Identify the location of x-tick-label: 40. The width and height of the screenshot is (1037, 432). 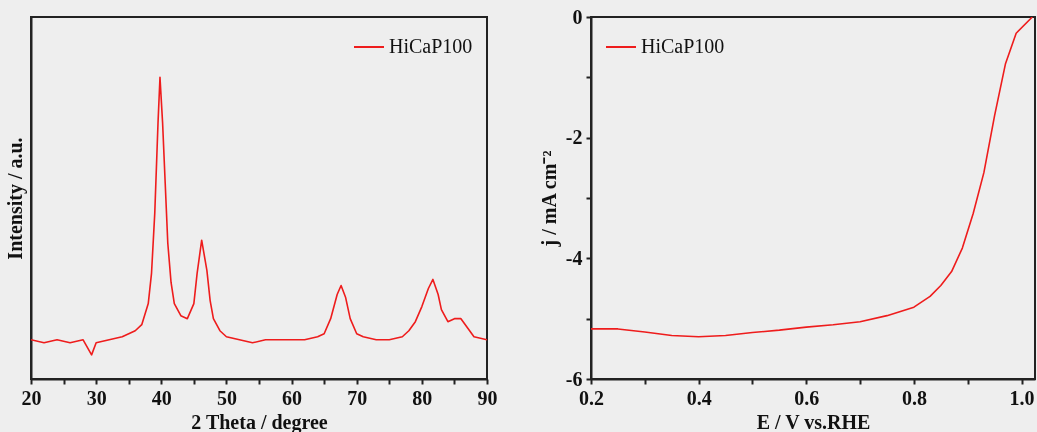
(161, 397).